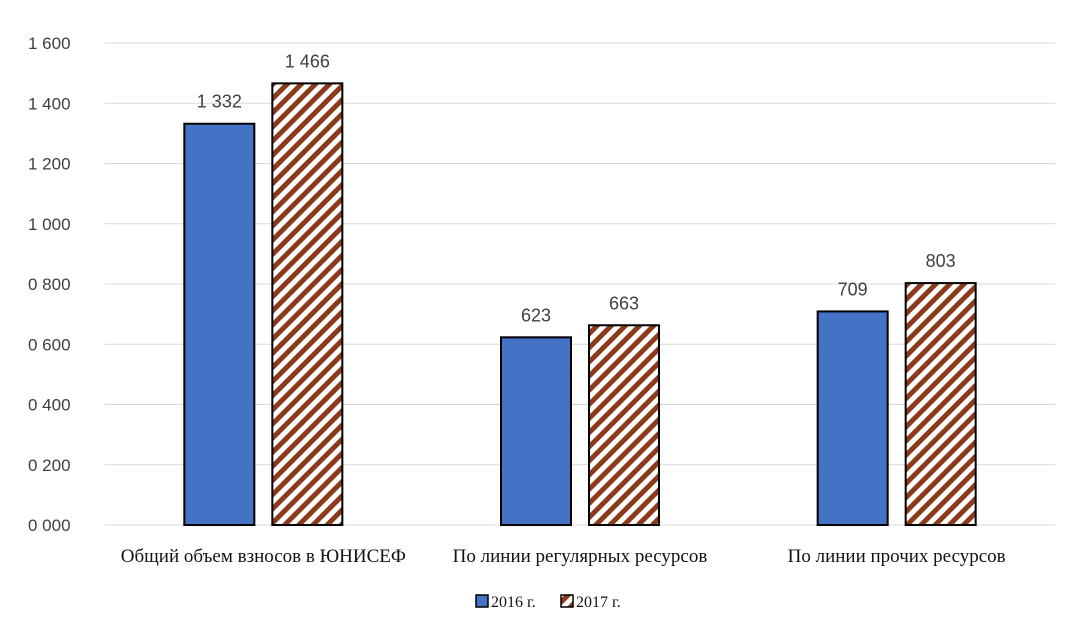 This screenshot has height=642, width=1070. I want to click on data-label: 803, so click(941, 261).